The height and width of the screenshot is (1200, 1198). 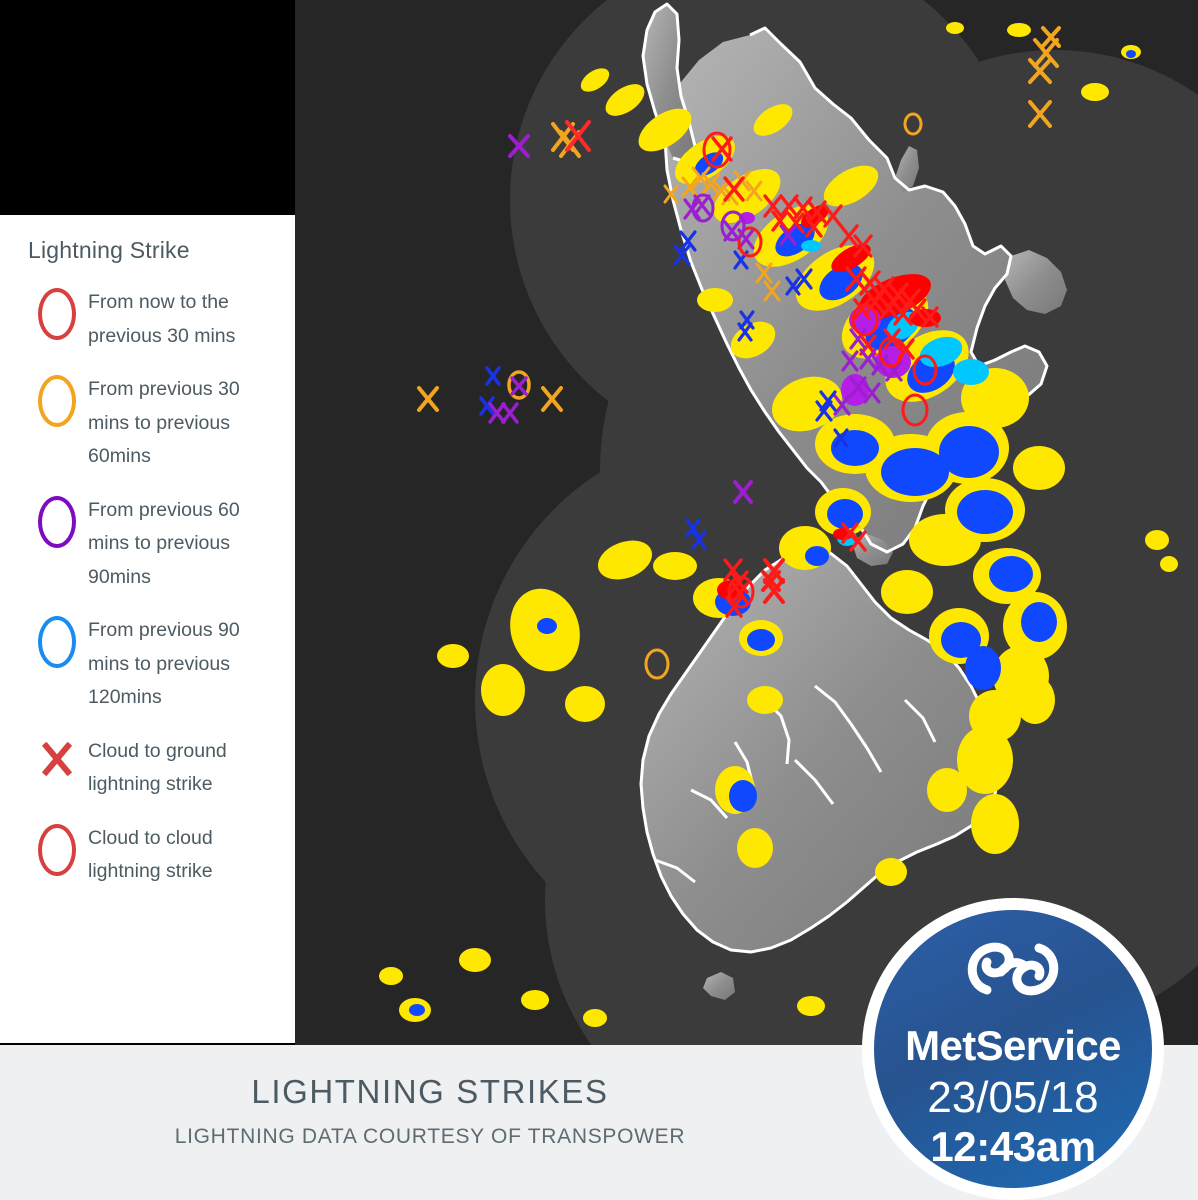 I want to click on legend-item-30-60: From previous 30 mins to previous 60mins, so click(x=160, y=423).